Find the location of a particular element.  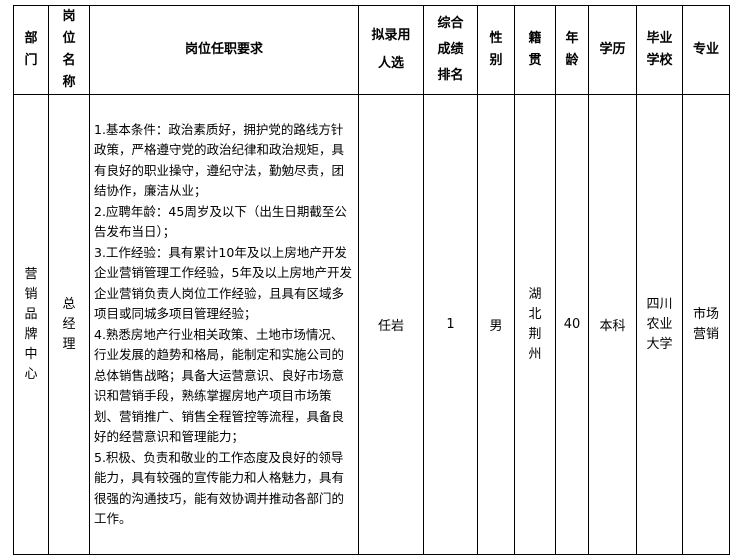

header-candidate: 拟录用 人选 is located at coordinates (391, 50).